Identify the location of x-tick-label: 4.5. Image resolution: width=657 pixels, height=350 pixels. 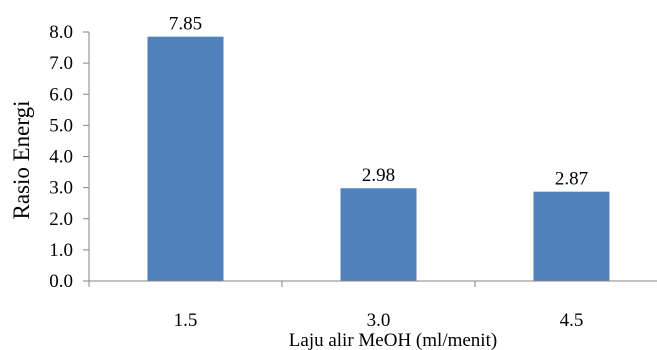
(572, 320).